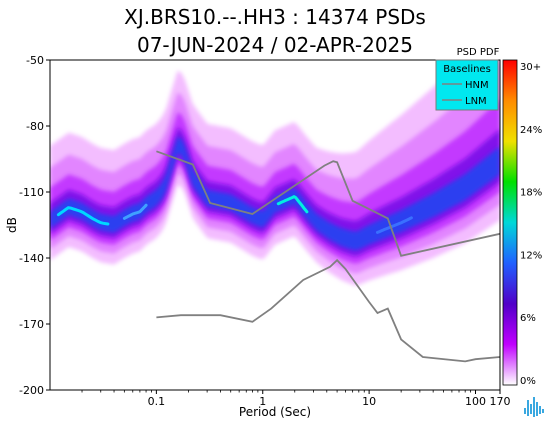 The image size is (550, 425). I want to click on y-tick-label: -110, so click(31, 192).